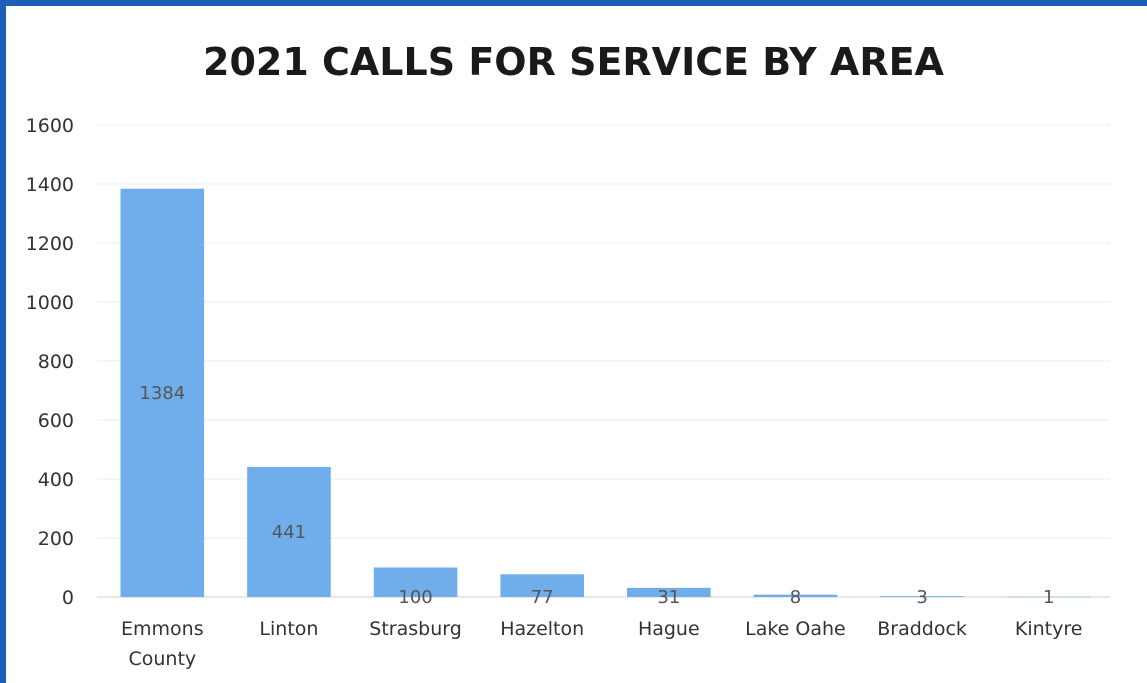 This screenshot has height=683, width=1147. Describe the element at coordinates (415, 629) in the screenshot. I see `x-tick-label: Strasburg` at that location.